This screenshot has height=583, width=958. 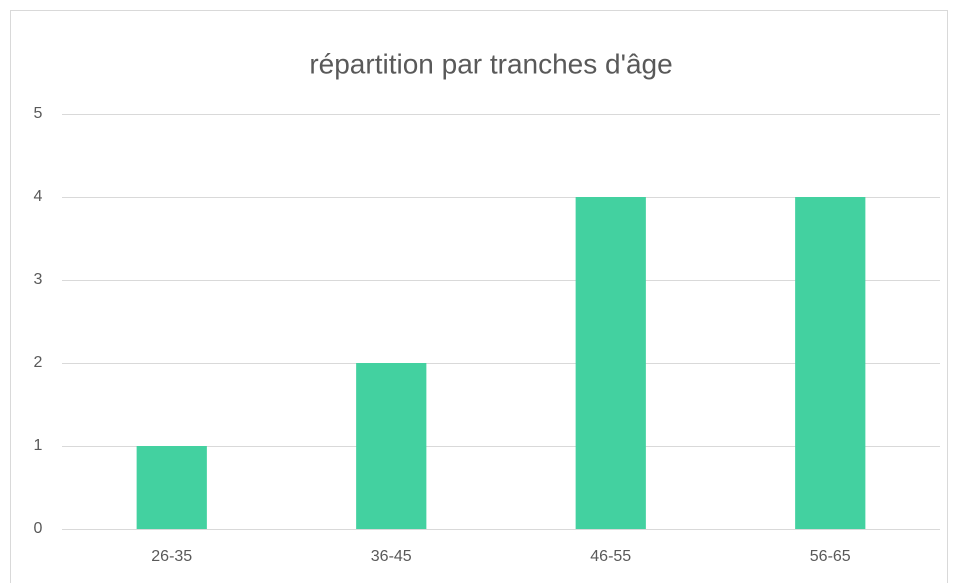 What do you see at coordinates (610, 556) in the screenshot?
I see `x-tick-label: 46-55` at bounding box center [610, 556].